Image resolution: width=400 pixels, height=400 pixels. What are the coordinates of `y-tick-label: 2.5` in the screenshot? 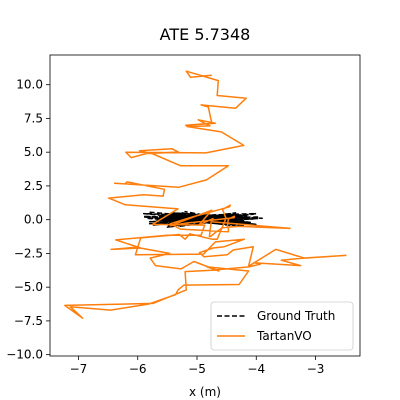 It's located at (33, 186).